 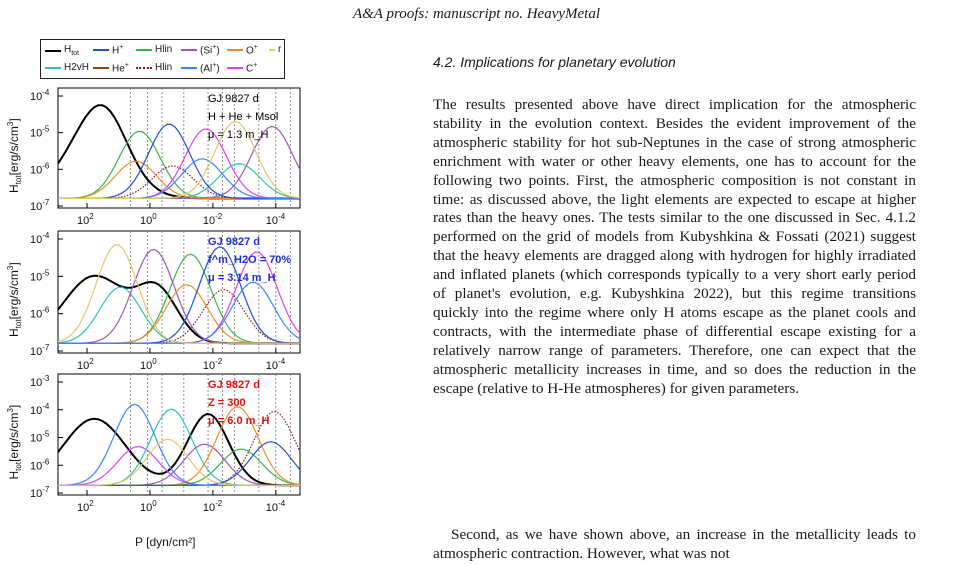 I want to click on legend-entry: H2vH, so click(x=67, y=67).